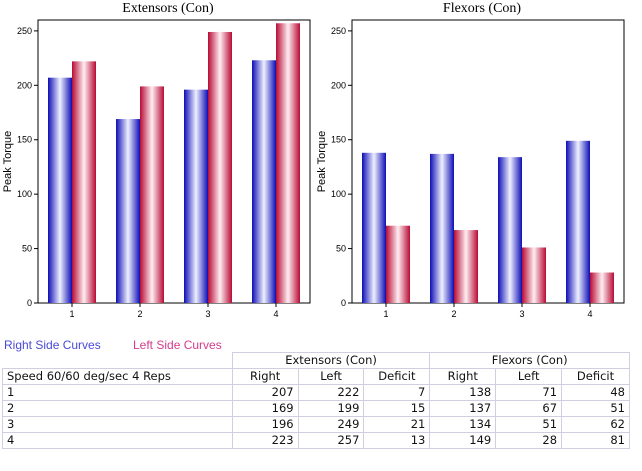 Image resolution: width=642 pixels, height=471 pixels. What do you see at coordinates (529, 392) in the screenshot?
I see `table-cell: 71` at bounding box center [529, 392].